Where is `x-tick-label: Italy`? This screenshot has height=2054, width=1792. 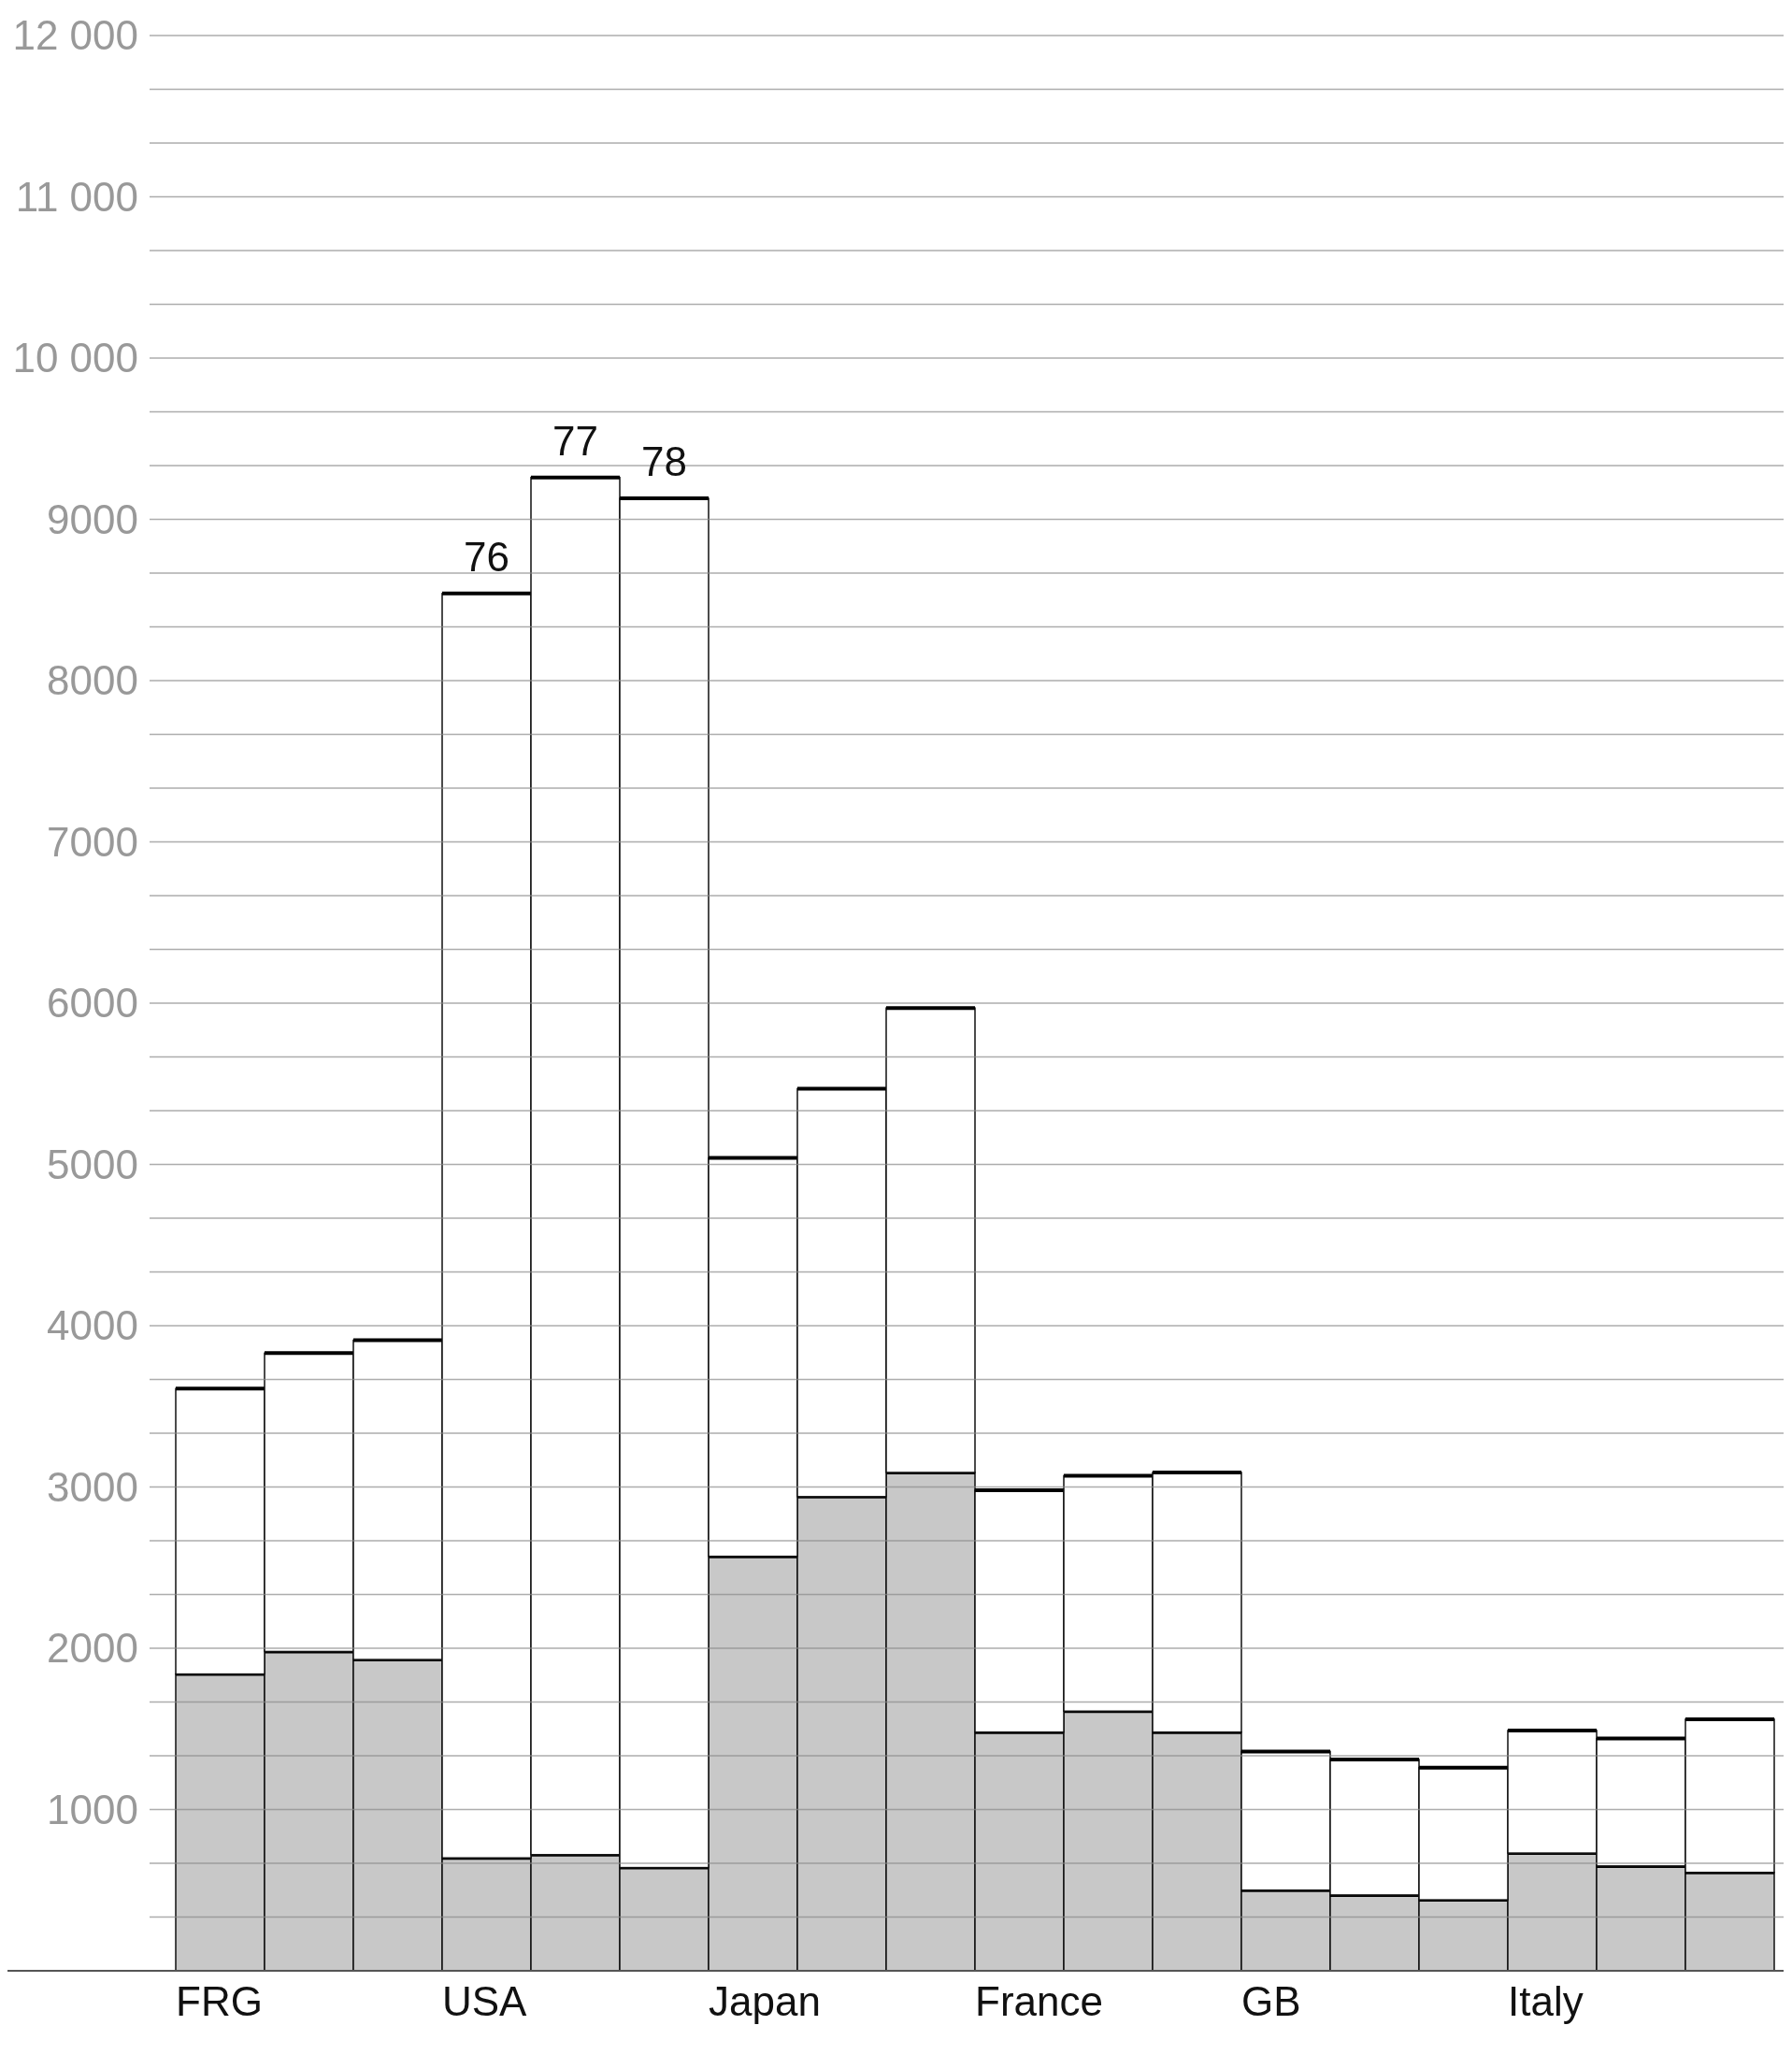 x-tick-label: Italy is located at coordinates (1546, 2001).